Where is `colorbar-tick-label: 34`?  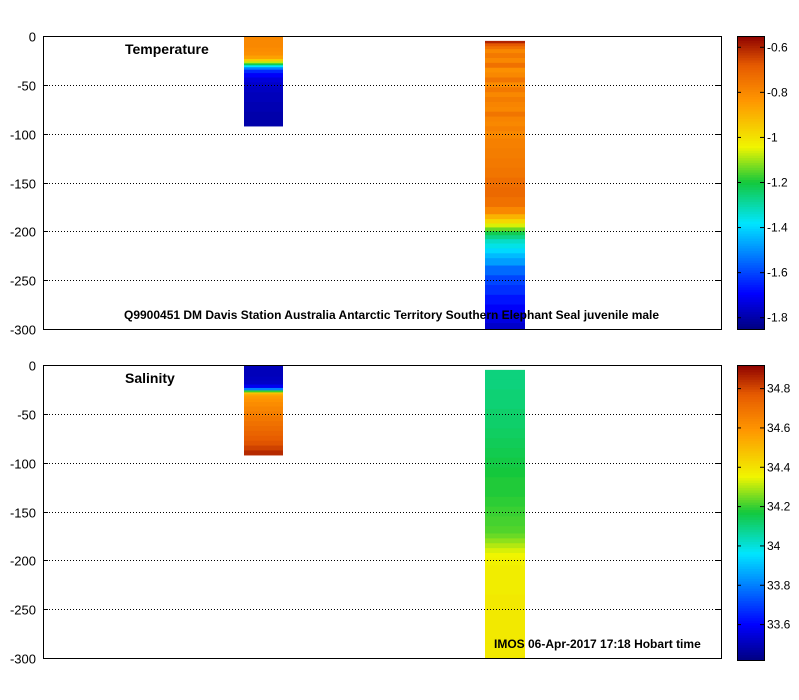 colorbar-tick-label: 34 is located at coordinates (774, 546).